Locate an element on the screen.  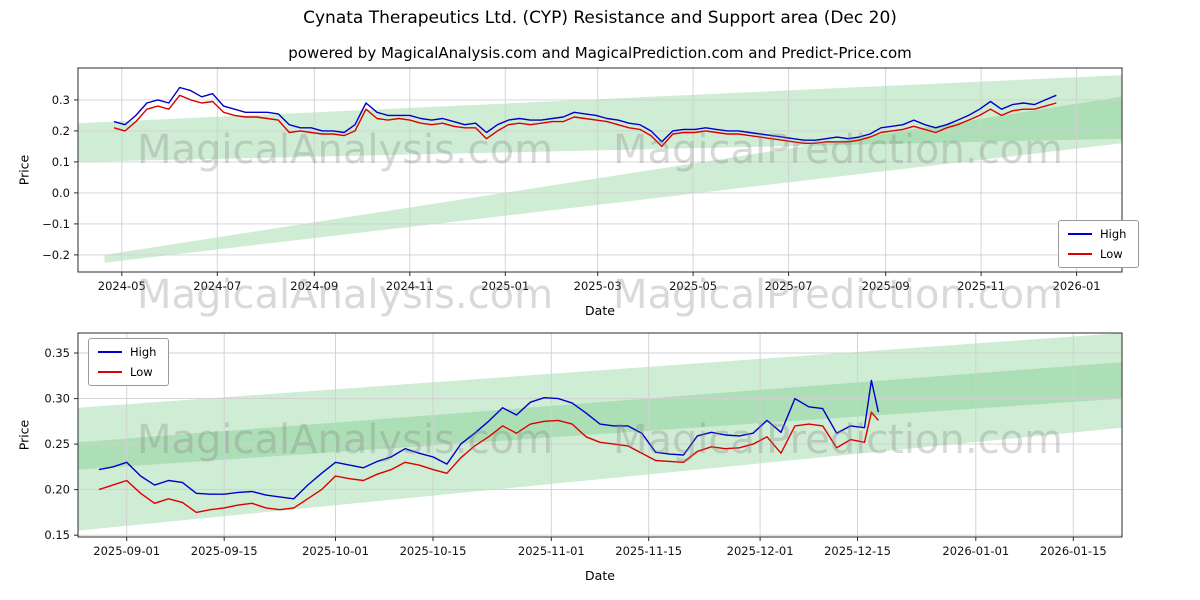
x-tick-label: 2025-09 is located at coordinates (886, 286).